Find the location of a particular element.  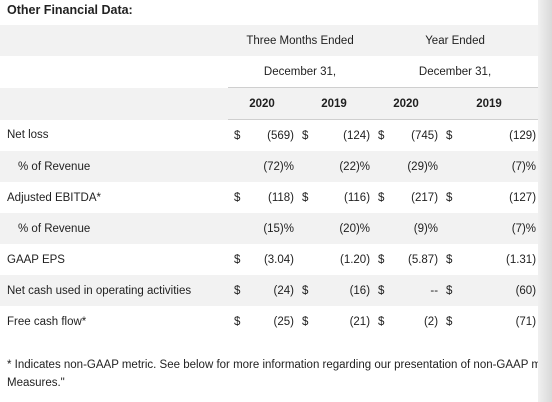

value-cell: (29)% is located at coordinates (417, 166).